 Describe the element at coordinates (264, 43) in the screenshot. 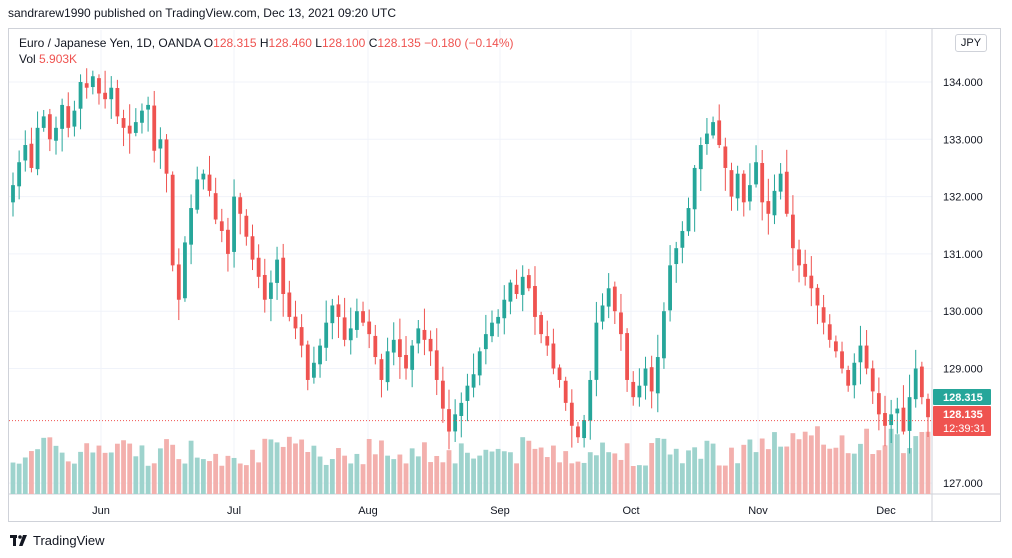

I see `high-label: H` at that location.